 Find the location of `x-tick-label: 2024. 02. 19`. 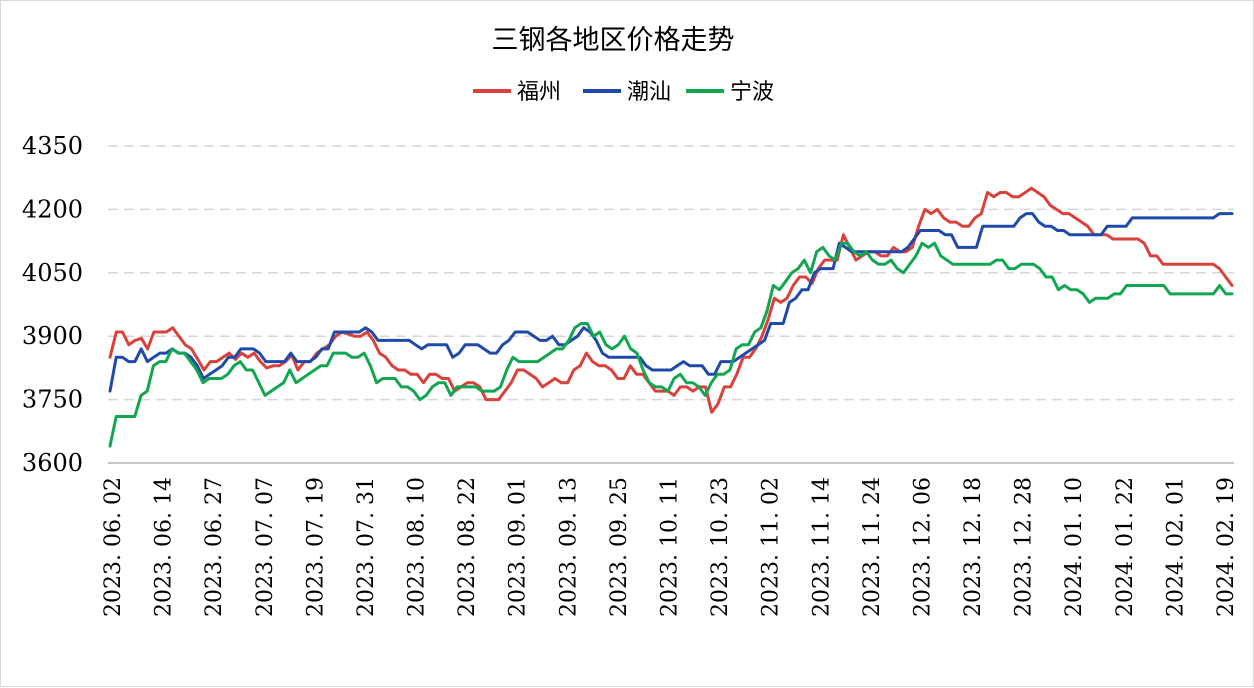

x-tick-label: 2024. 02. 19 is located at coordinates (1226, 547).